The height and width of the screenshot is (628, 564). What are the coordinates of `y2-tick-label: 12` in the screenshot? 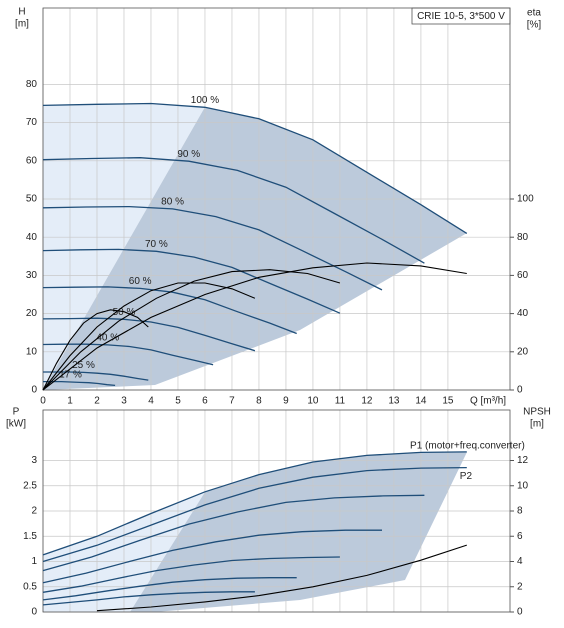 It's located at (523, 460).